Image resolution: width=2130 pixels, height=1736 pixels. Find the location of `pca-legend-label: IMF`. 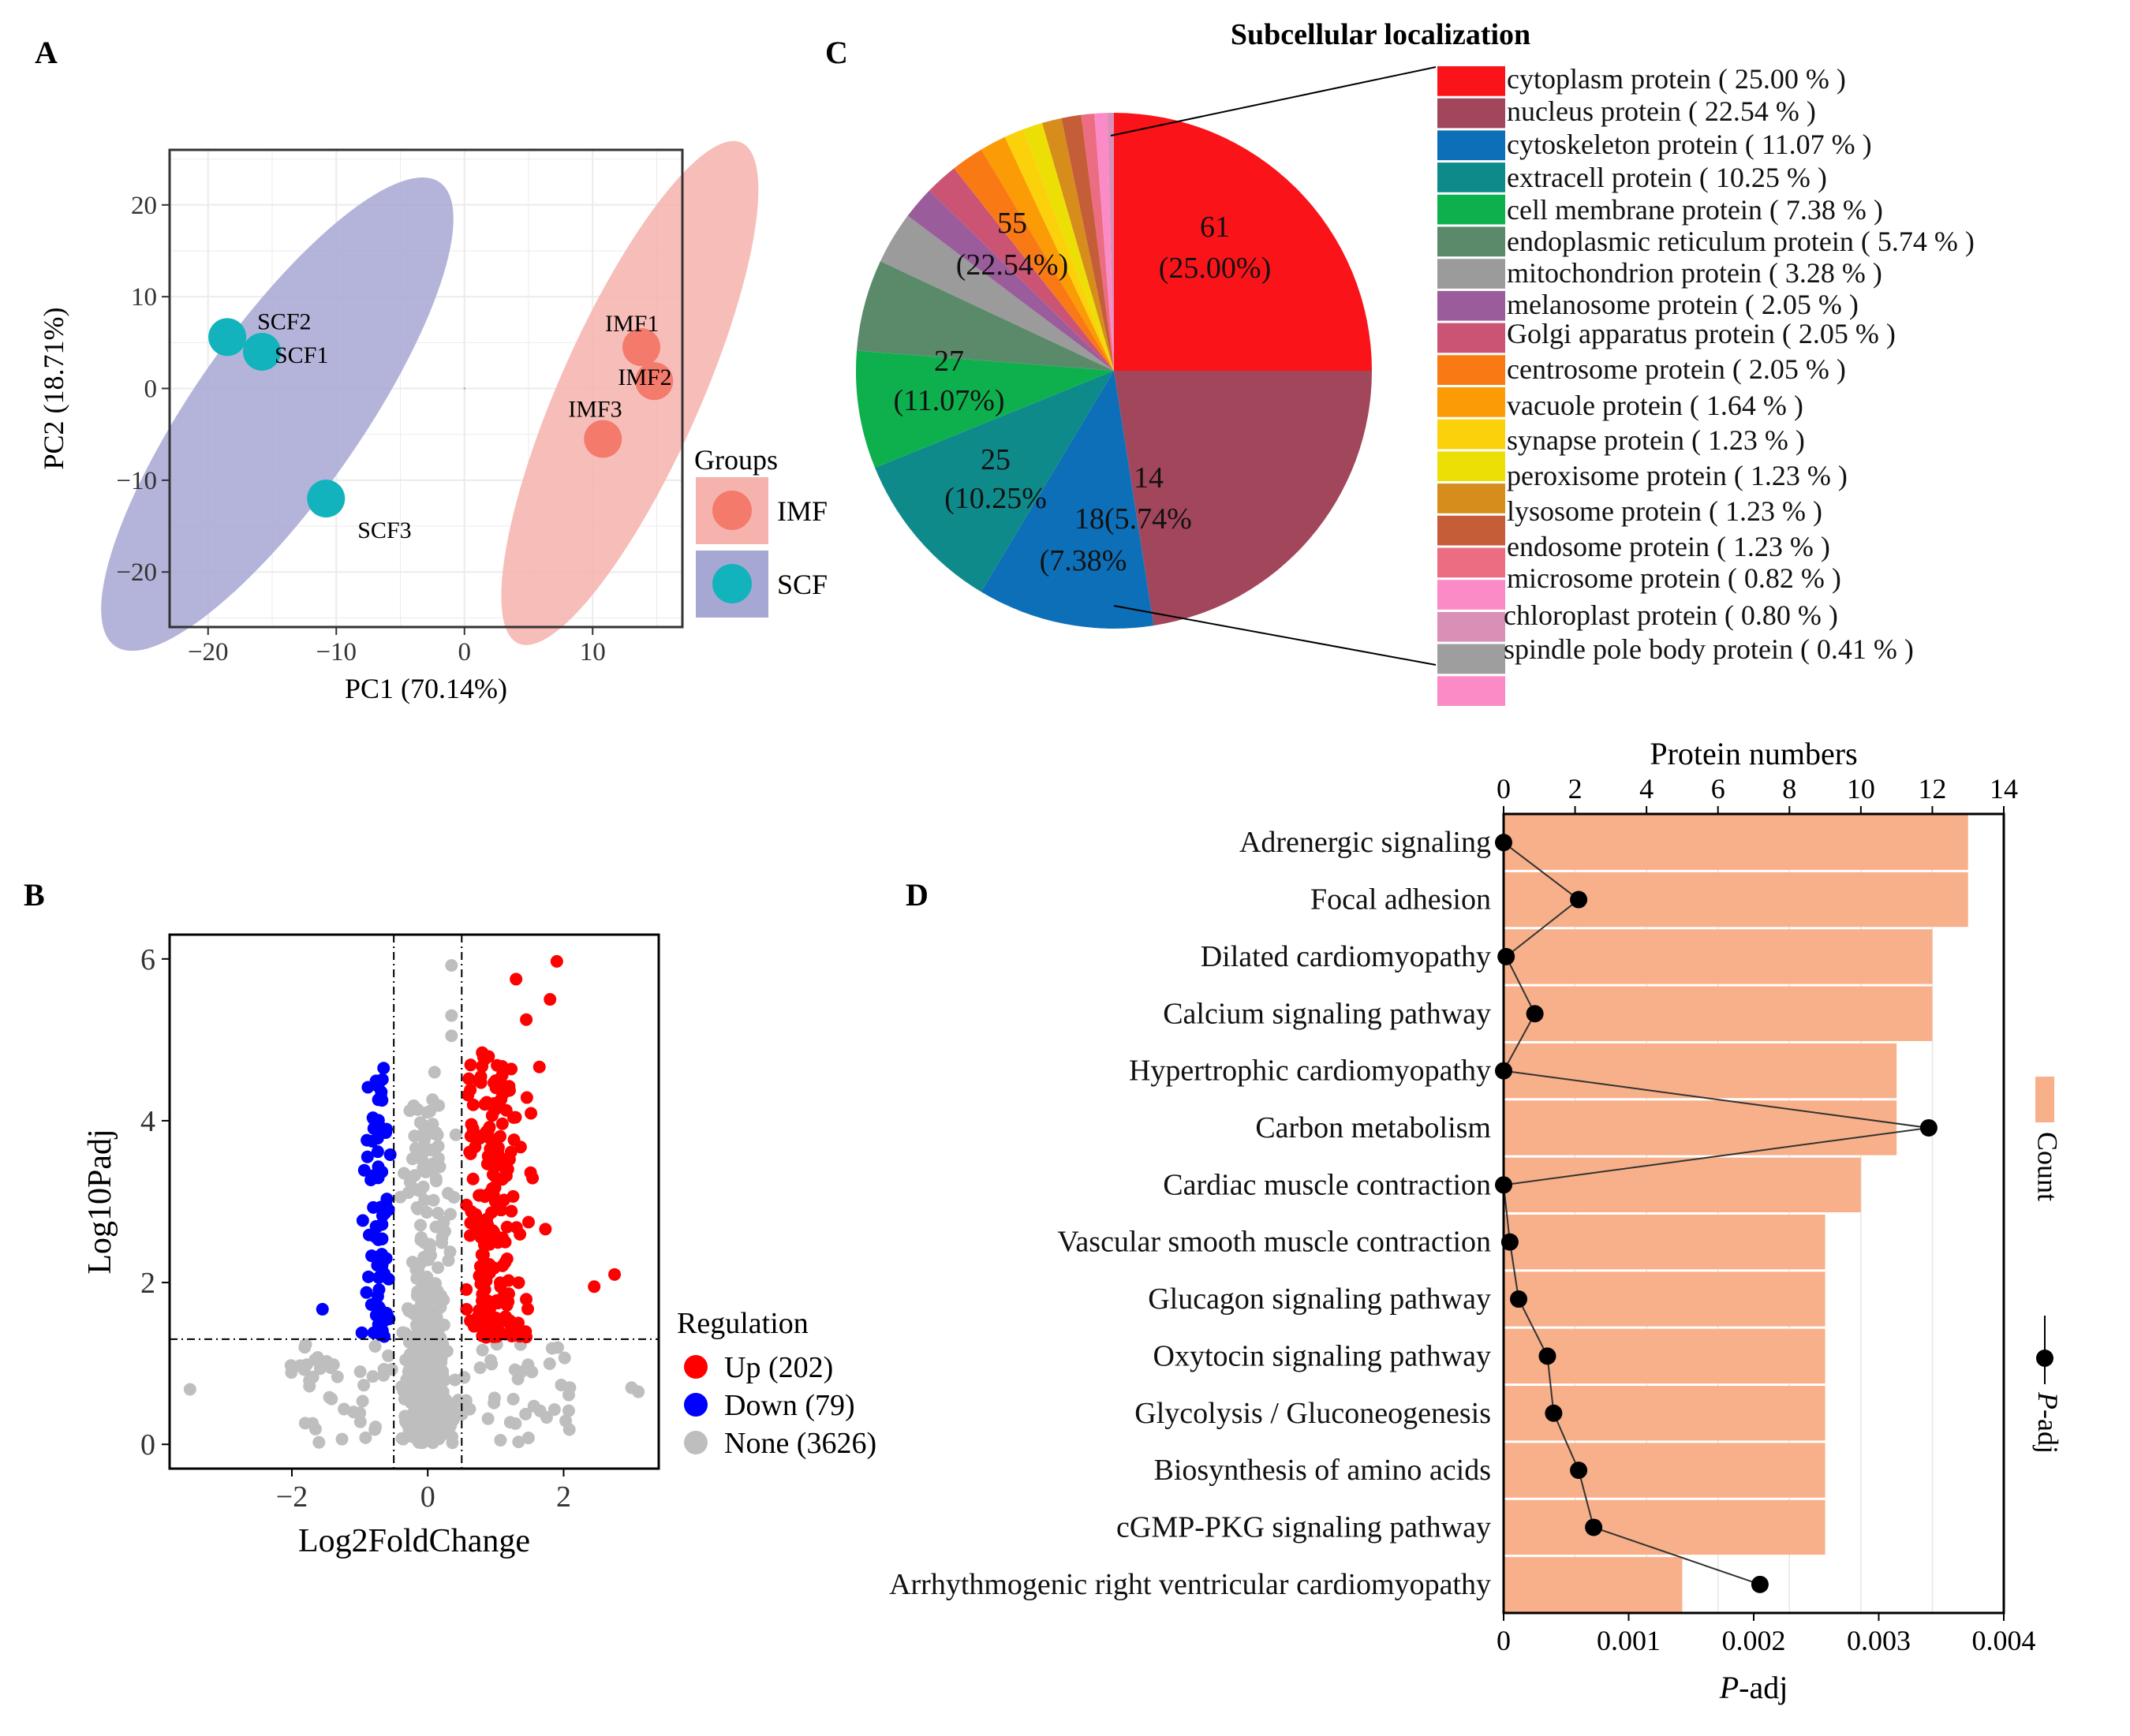

pca-legend-label: IMF is located at coordinates (803, 511).